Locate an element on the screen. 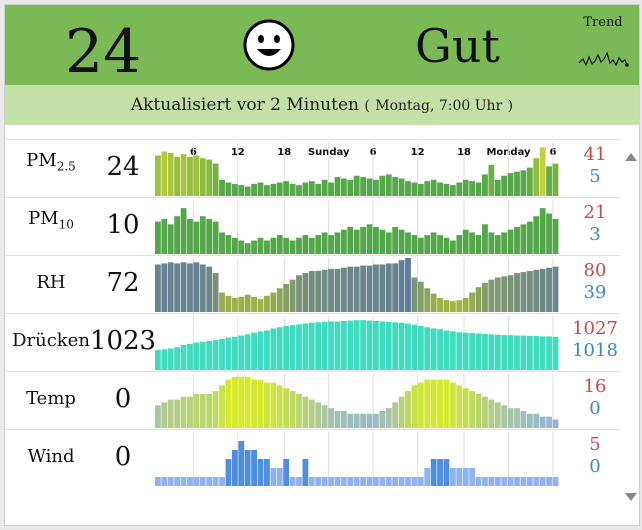 The width and height of the screenshot is (642, 530). metric-label-text: Temp is located at coordinates (51, 398).